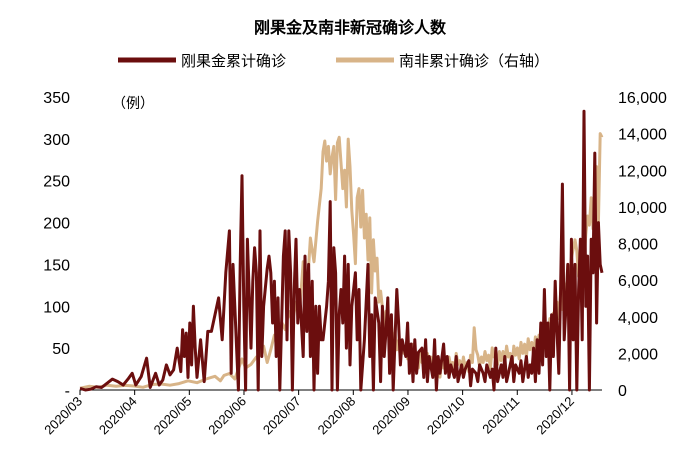 Image resolution: width=688 pixels, height=469 pixels. I want to click on x-tick-label: 2020/05, so click(173, 416).